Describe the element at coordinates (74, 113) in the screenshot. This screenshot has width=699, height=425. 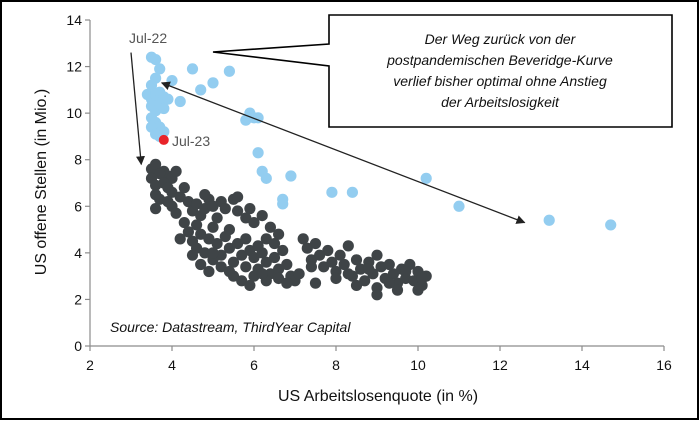
I see `y-tick-label: 10` at that location.